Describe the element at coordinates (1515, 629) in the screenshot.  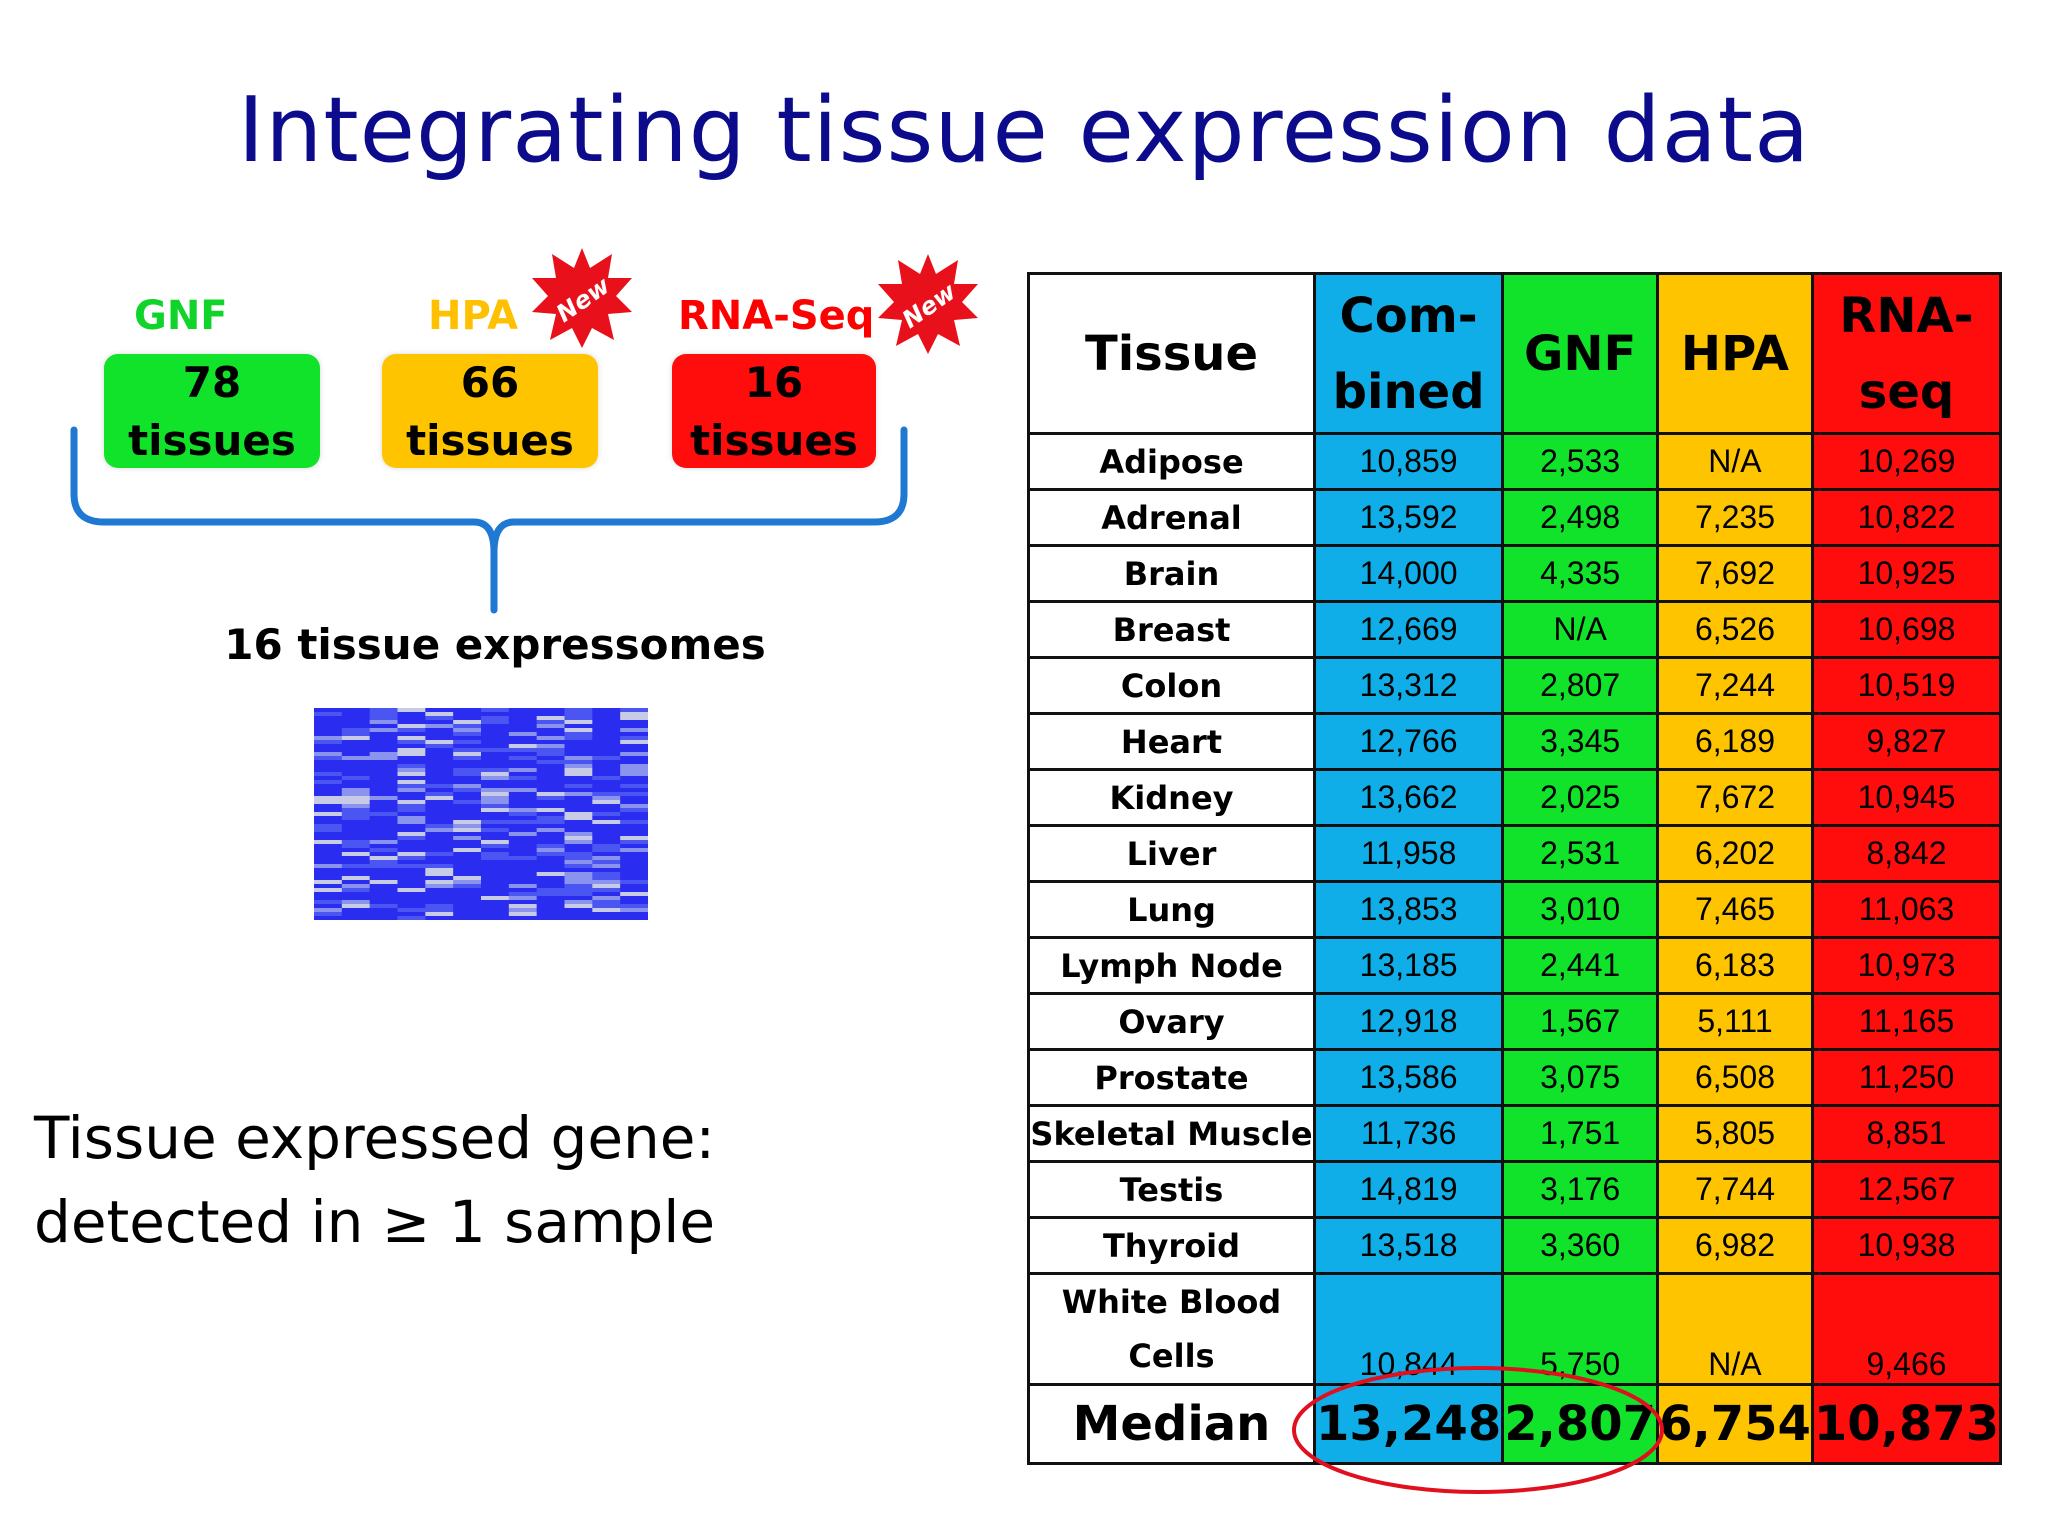
I see `table-row: Breast 12,669 N/A 6,526 10,698` at that location.